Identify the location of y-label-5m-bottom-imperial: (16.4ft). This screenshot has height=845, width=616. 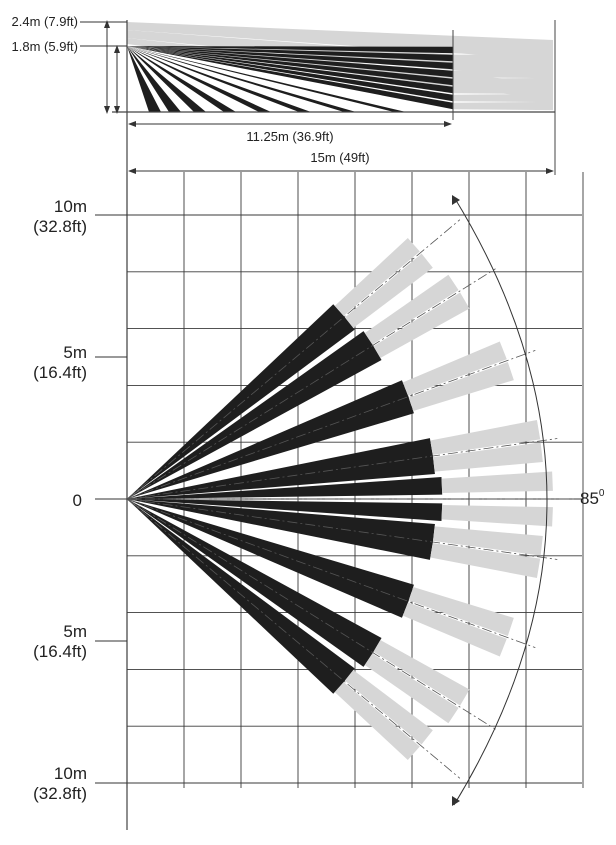
(60, 651).